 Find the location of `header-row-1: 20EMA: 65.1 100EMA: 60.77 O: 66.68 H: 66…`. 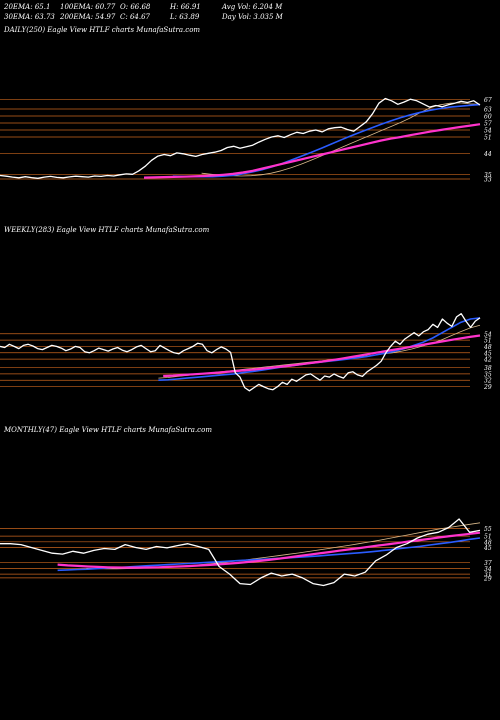

header-row-1: 20EMA: 65.1 100EMA: 60.77 O: 66.68 H: 66… is located at coordinates (250, 7).